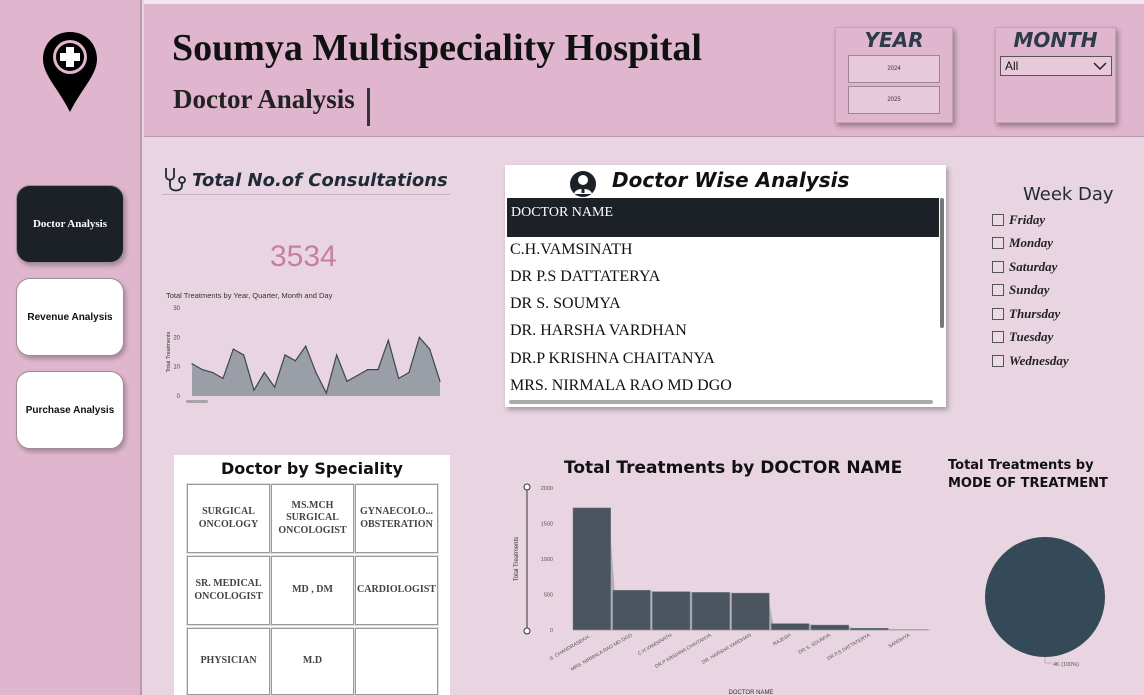 Image resolution: width=1144 pixels, height=695 pixels. Describe the element at coordinates (1035, 313) in the screenshot. I see `weekday-label: Thursday` at that location.